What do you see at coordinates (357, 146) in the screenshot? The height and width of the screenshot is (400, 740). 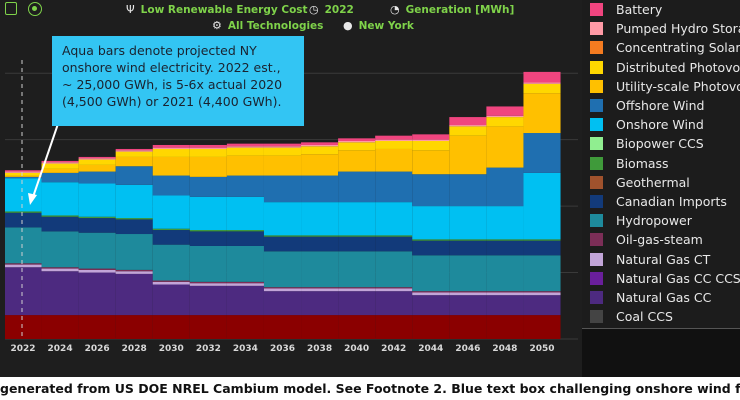 I see `bar-segment-distributed-photovoltaics-2040` at bounding box center [357, 146].